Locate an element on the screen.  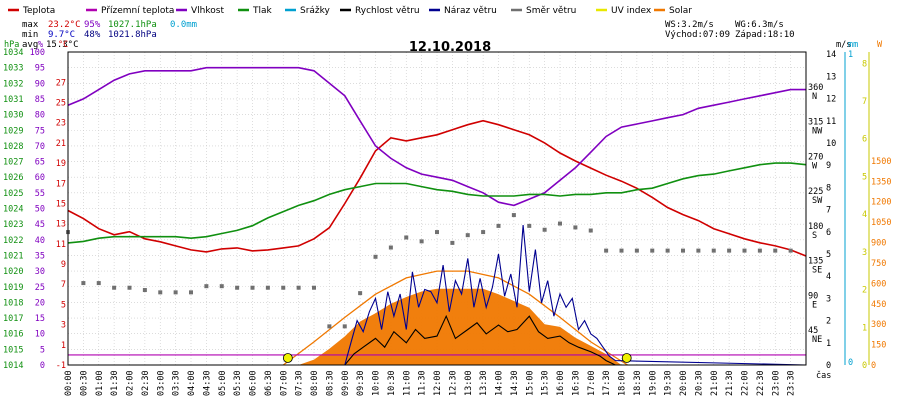
axis-unit-hpa: hPa is located at coordinates (11, 45).